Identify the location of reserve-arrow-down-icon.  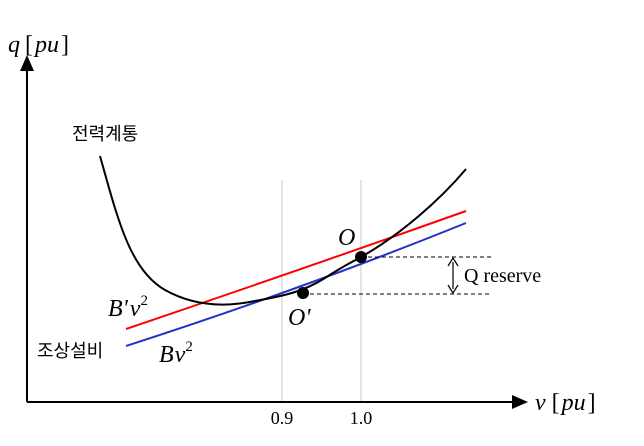
(453, 289).